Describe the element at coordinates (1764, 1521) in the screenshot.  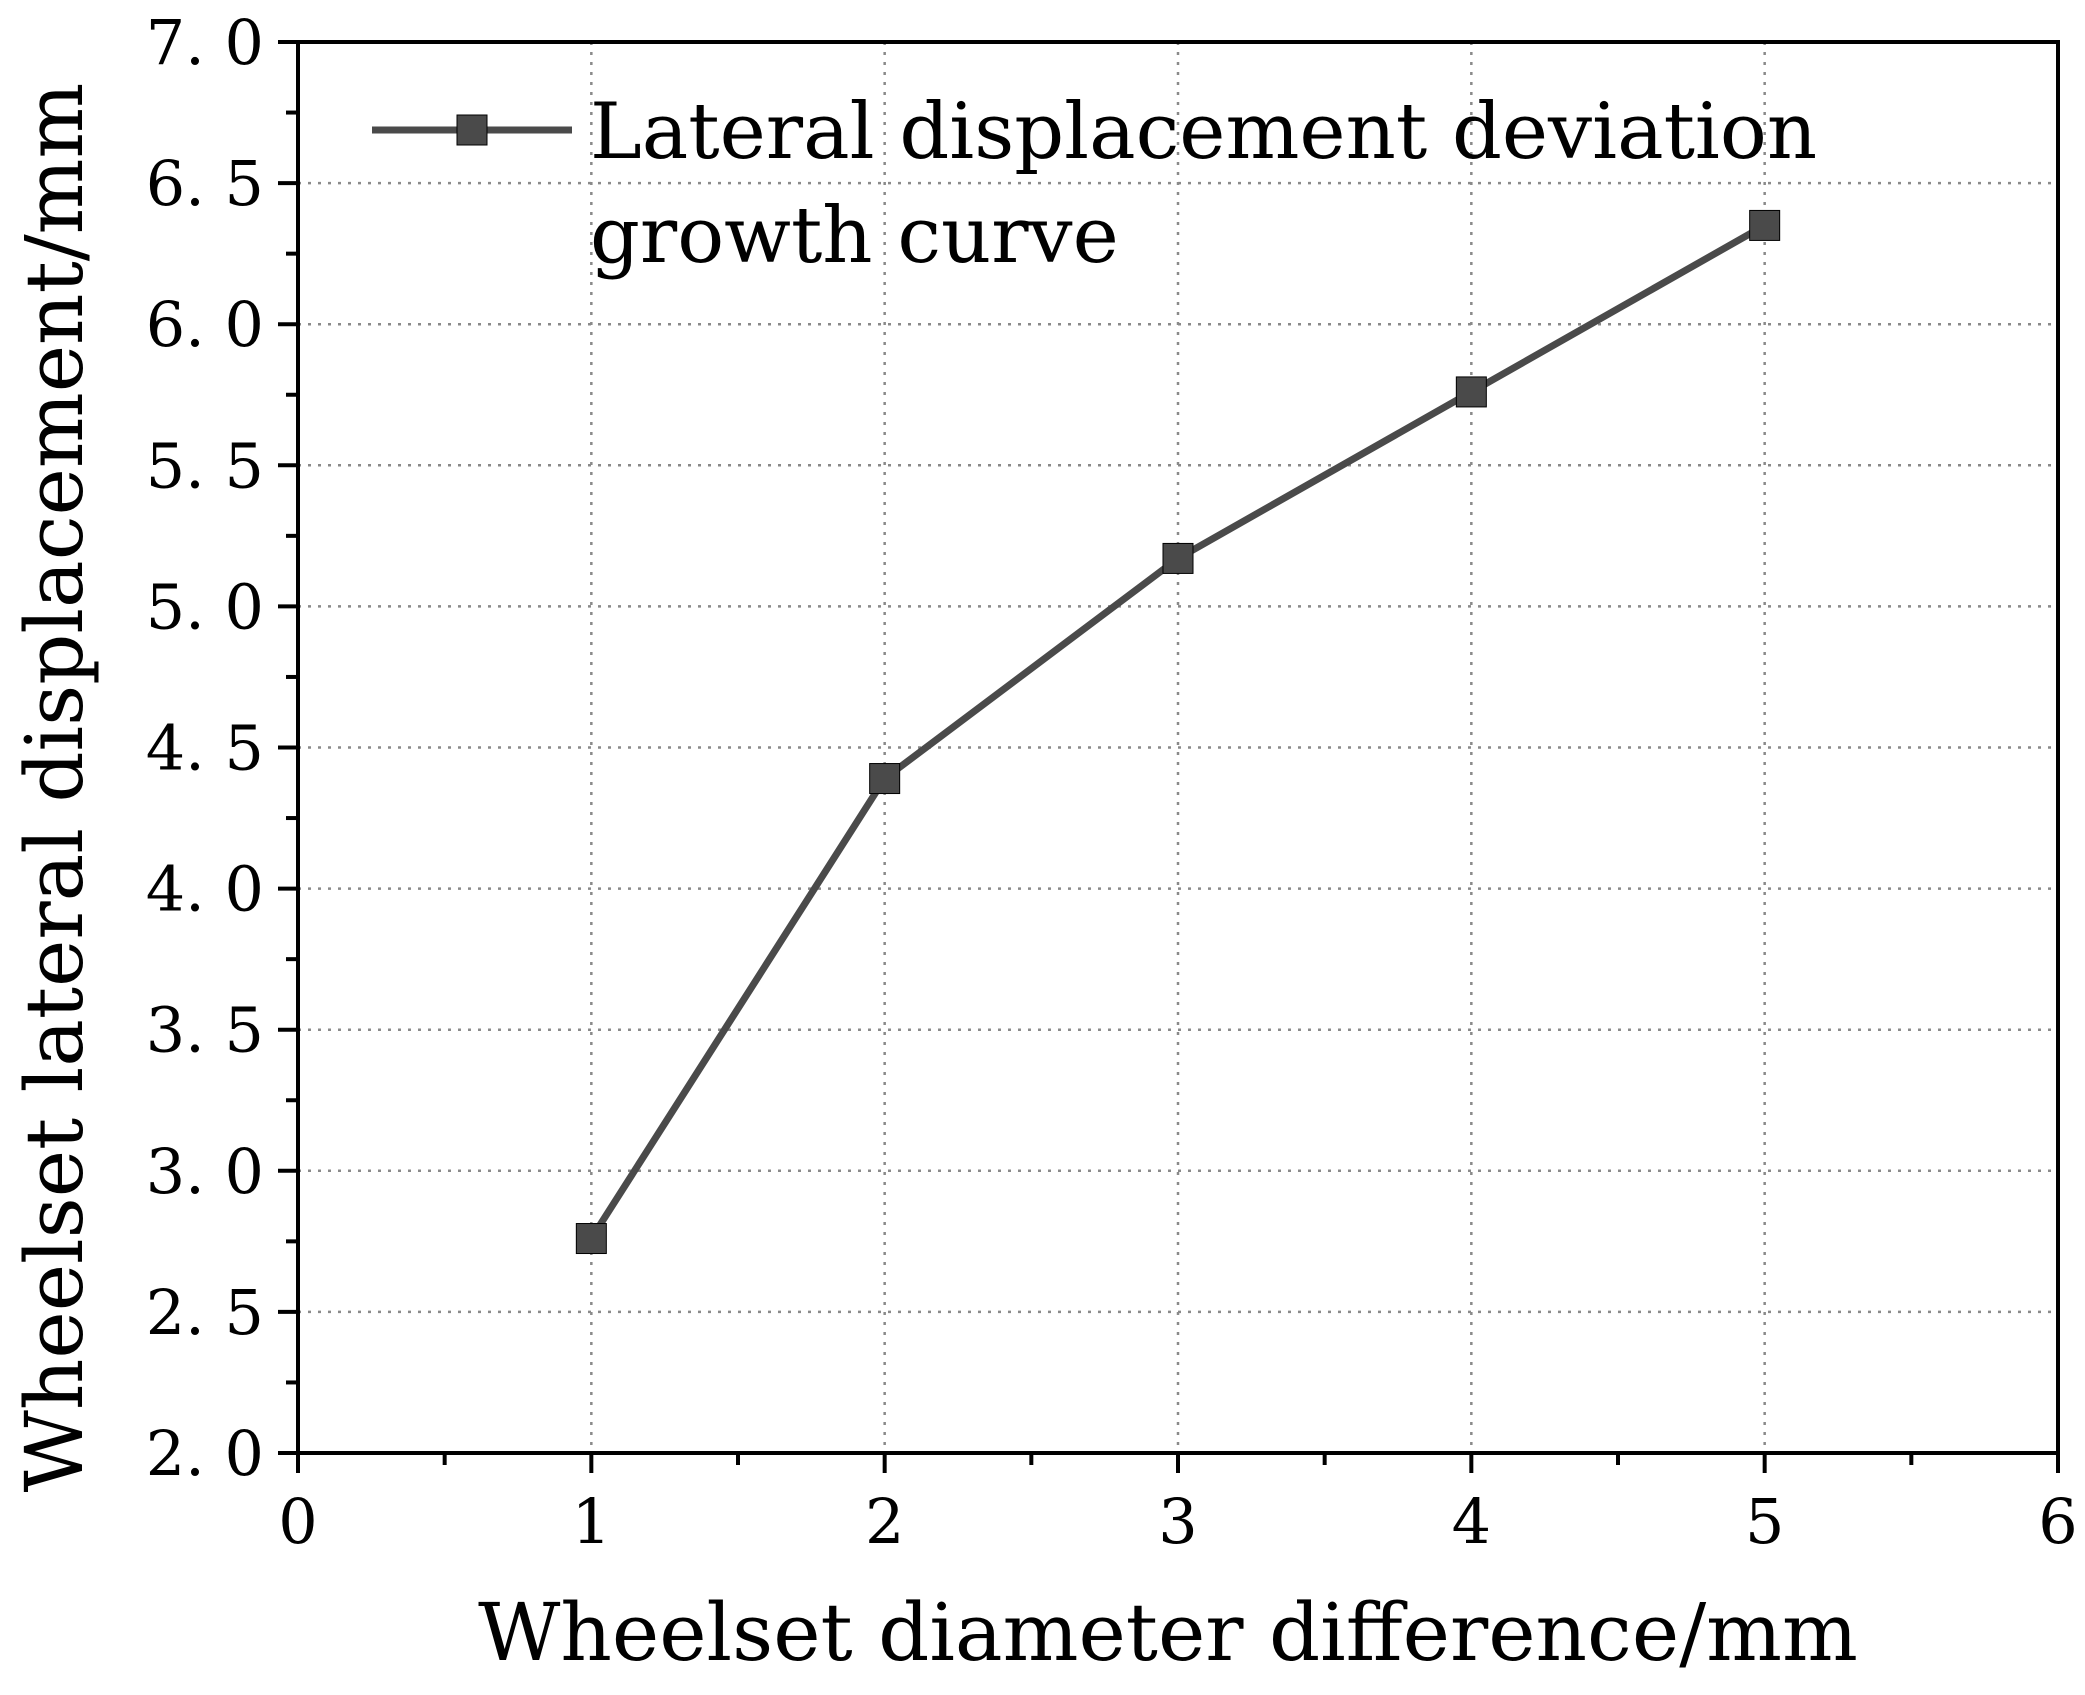
I see `x-tick-label: 5` at that location.